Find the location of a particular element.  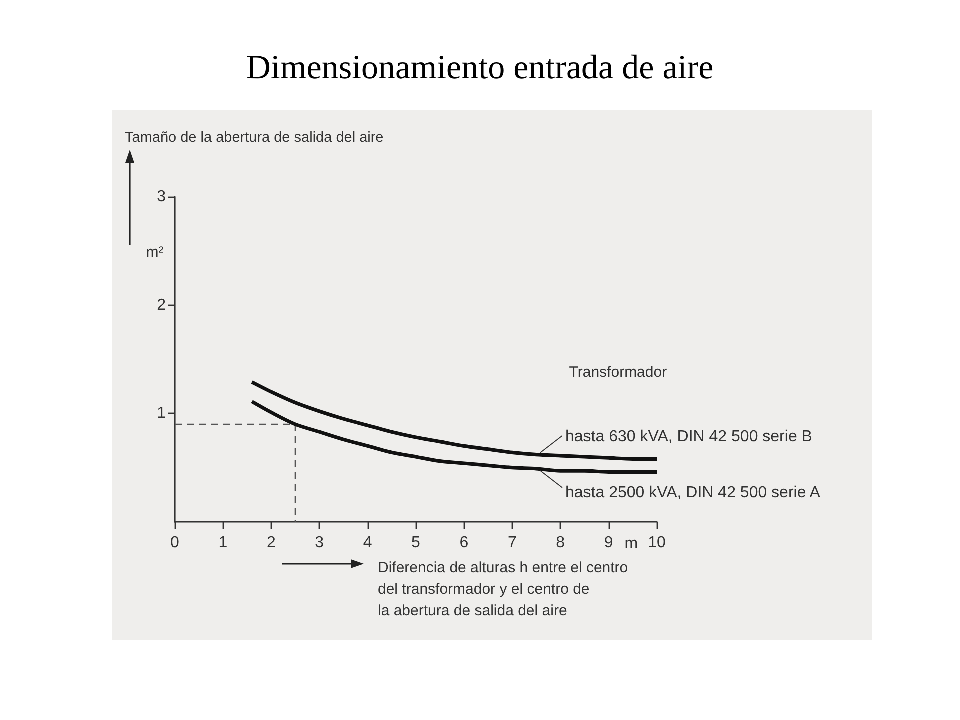

x-axis-title: Diferencia de alturas h entre el centro del transformador y el centro de la abertura de salida del aire is located at coordinates (503, 589).